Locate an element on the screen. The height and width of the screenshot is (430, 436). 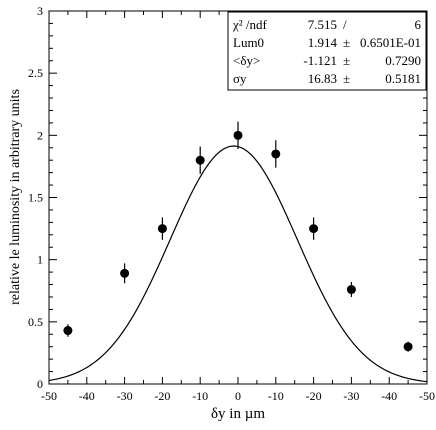
stats-value: 16.83 is located at coordinates (322, 78).